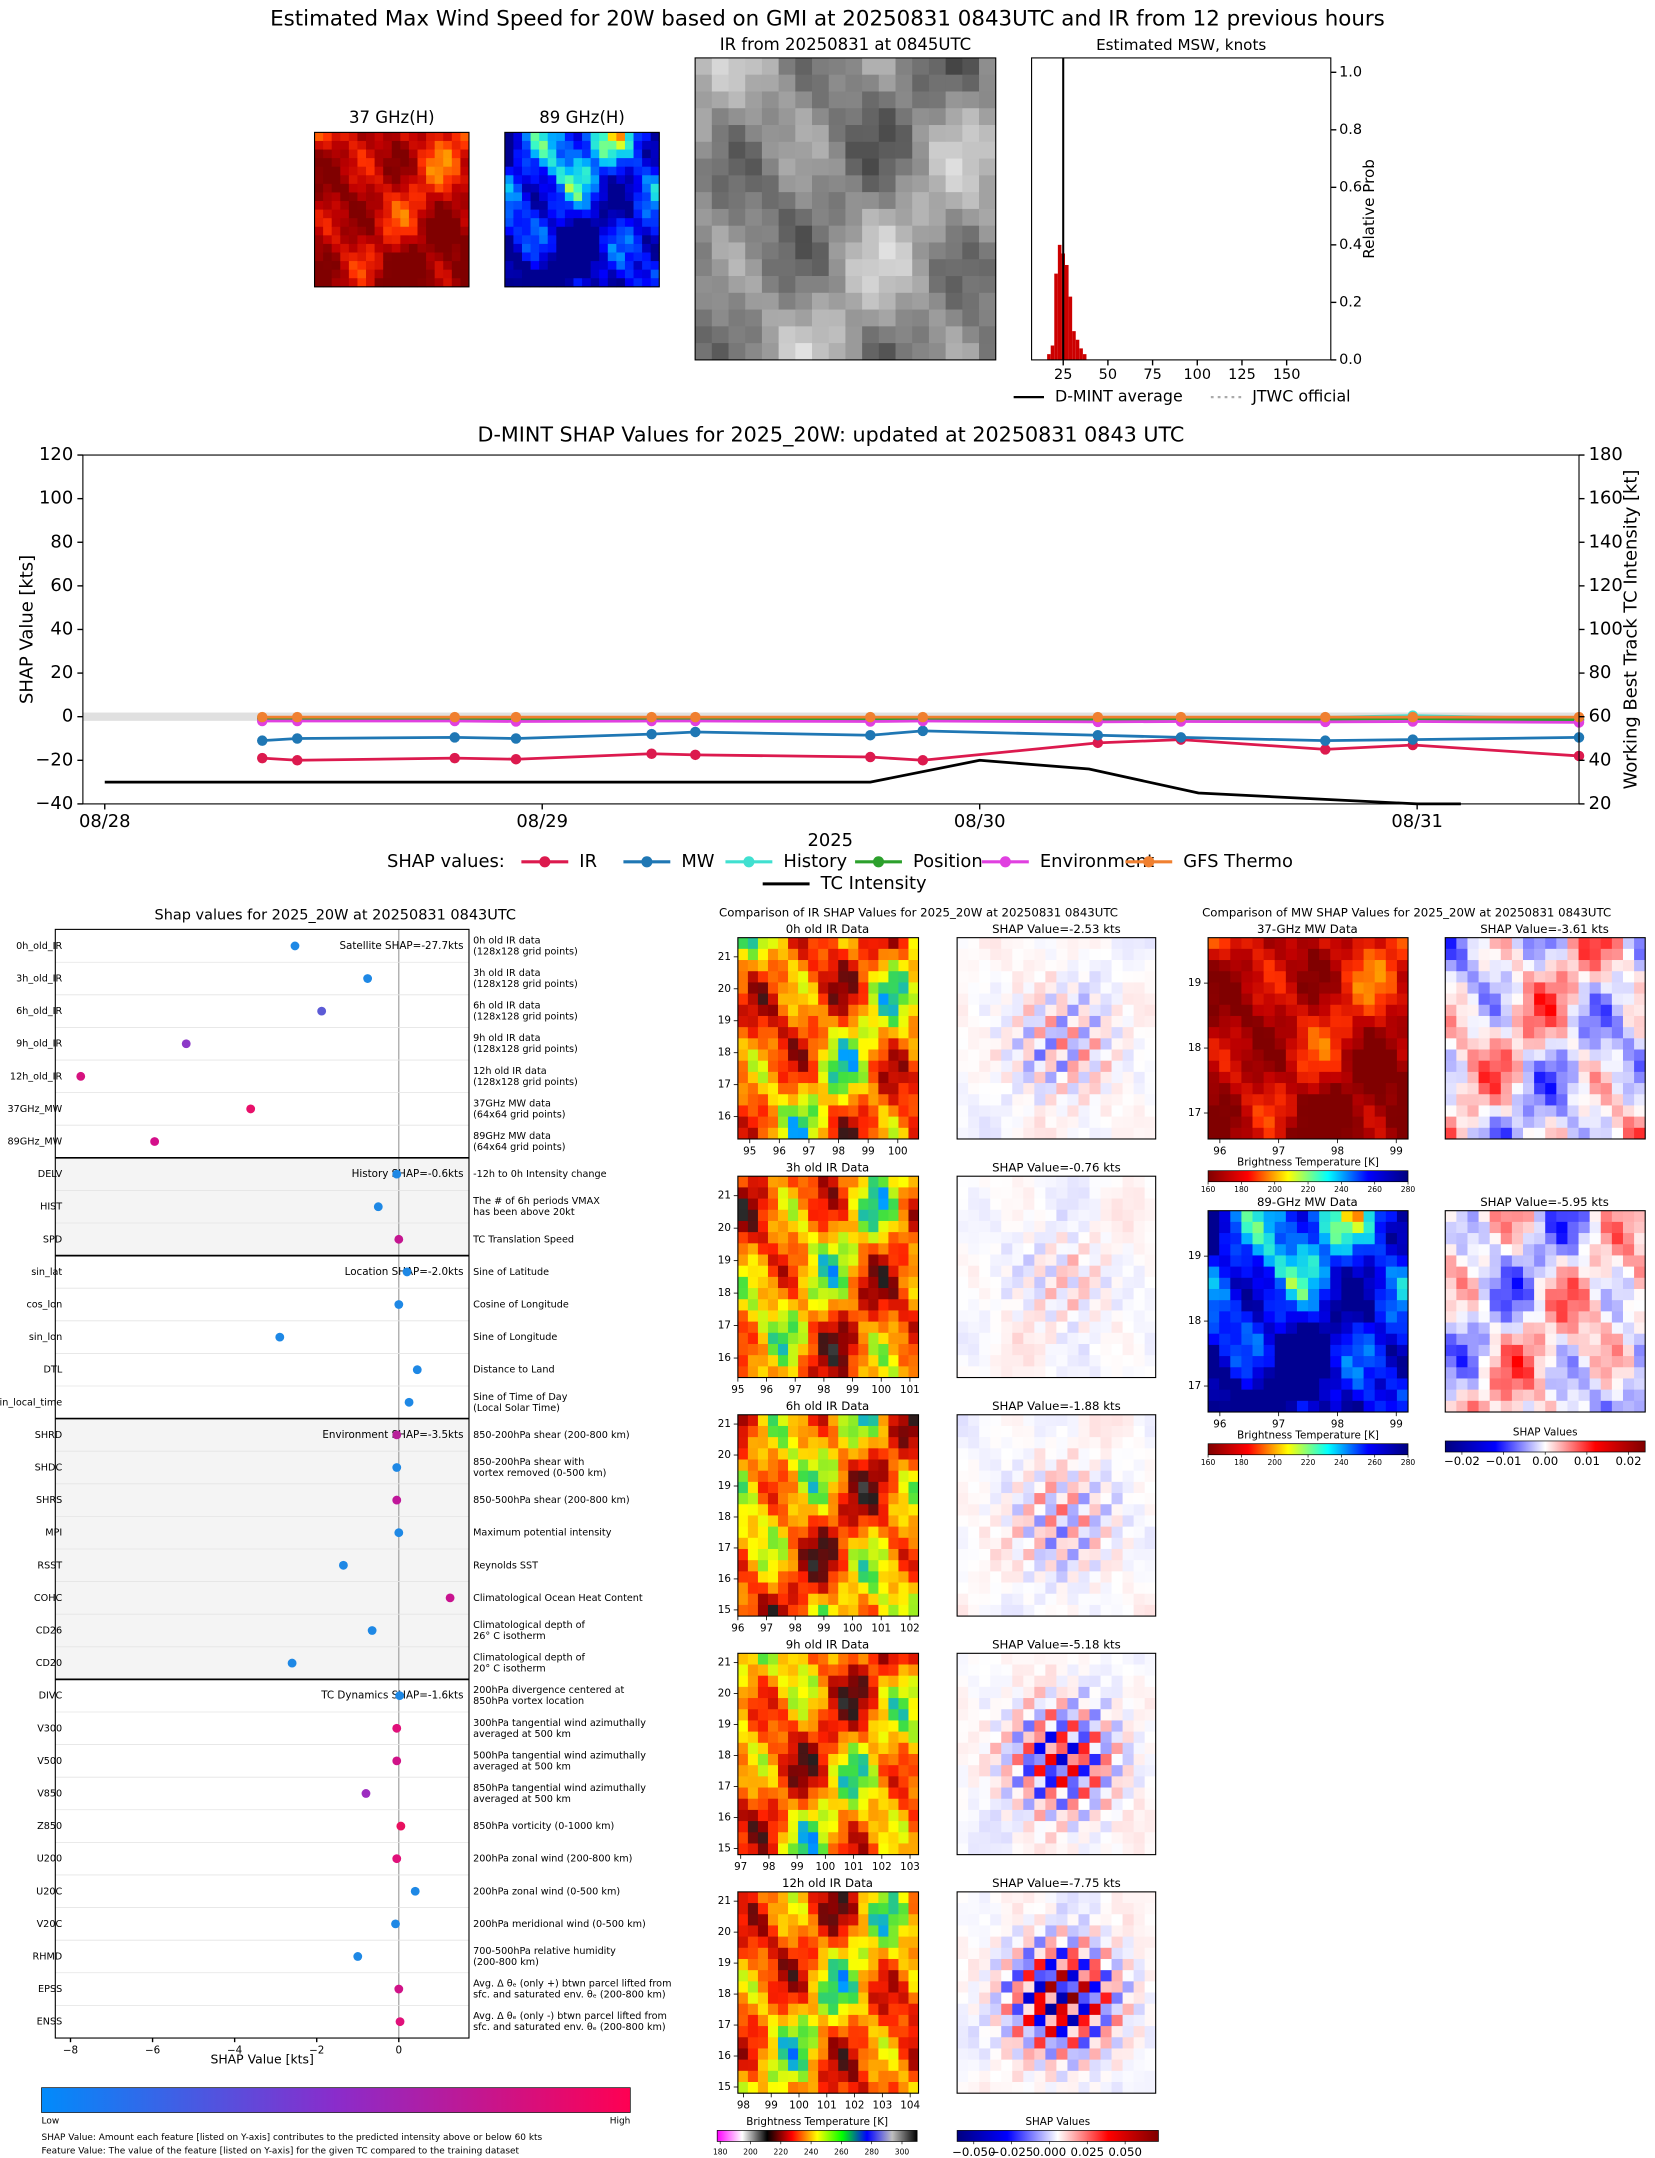 This screenshot has width=1655, height=2158. Describe the element at coordinates (61, 541) in the screenshot. I see `y-tick-label: 80` at that location.